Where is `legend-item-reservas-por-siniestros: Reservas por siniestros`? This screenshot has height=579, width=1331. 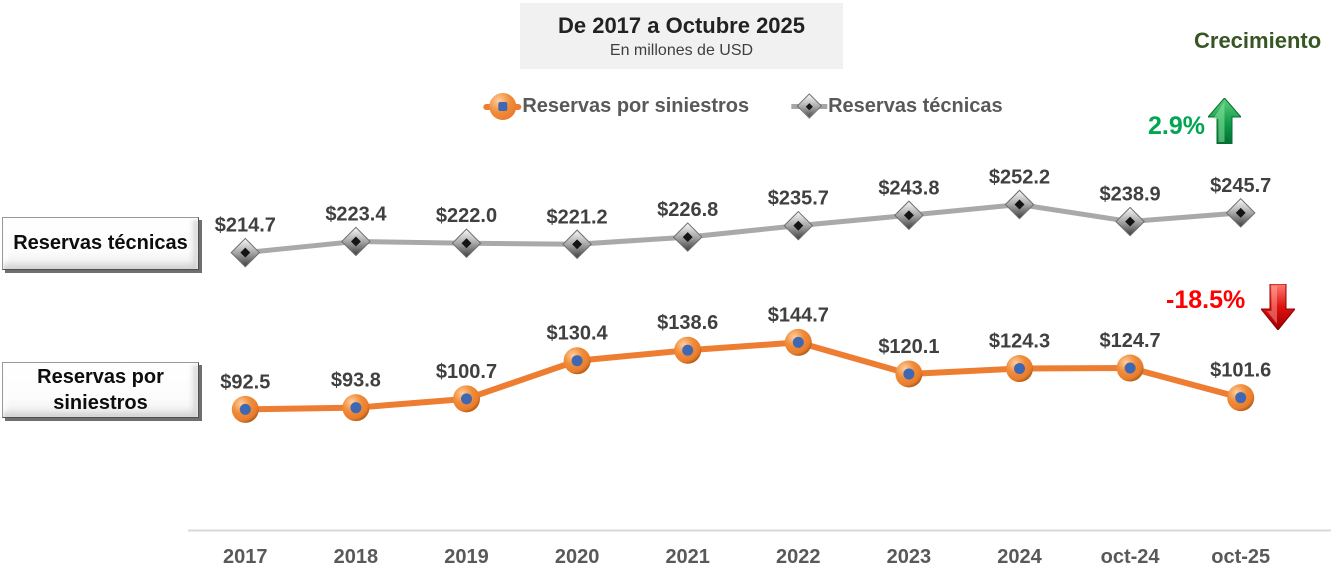
legend-item-reservas-por-siniestros: Reservas por siniestros is located at coordinates (616, 106).